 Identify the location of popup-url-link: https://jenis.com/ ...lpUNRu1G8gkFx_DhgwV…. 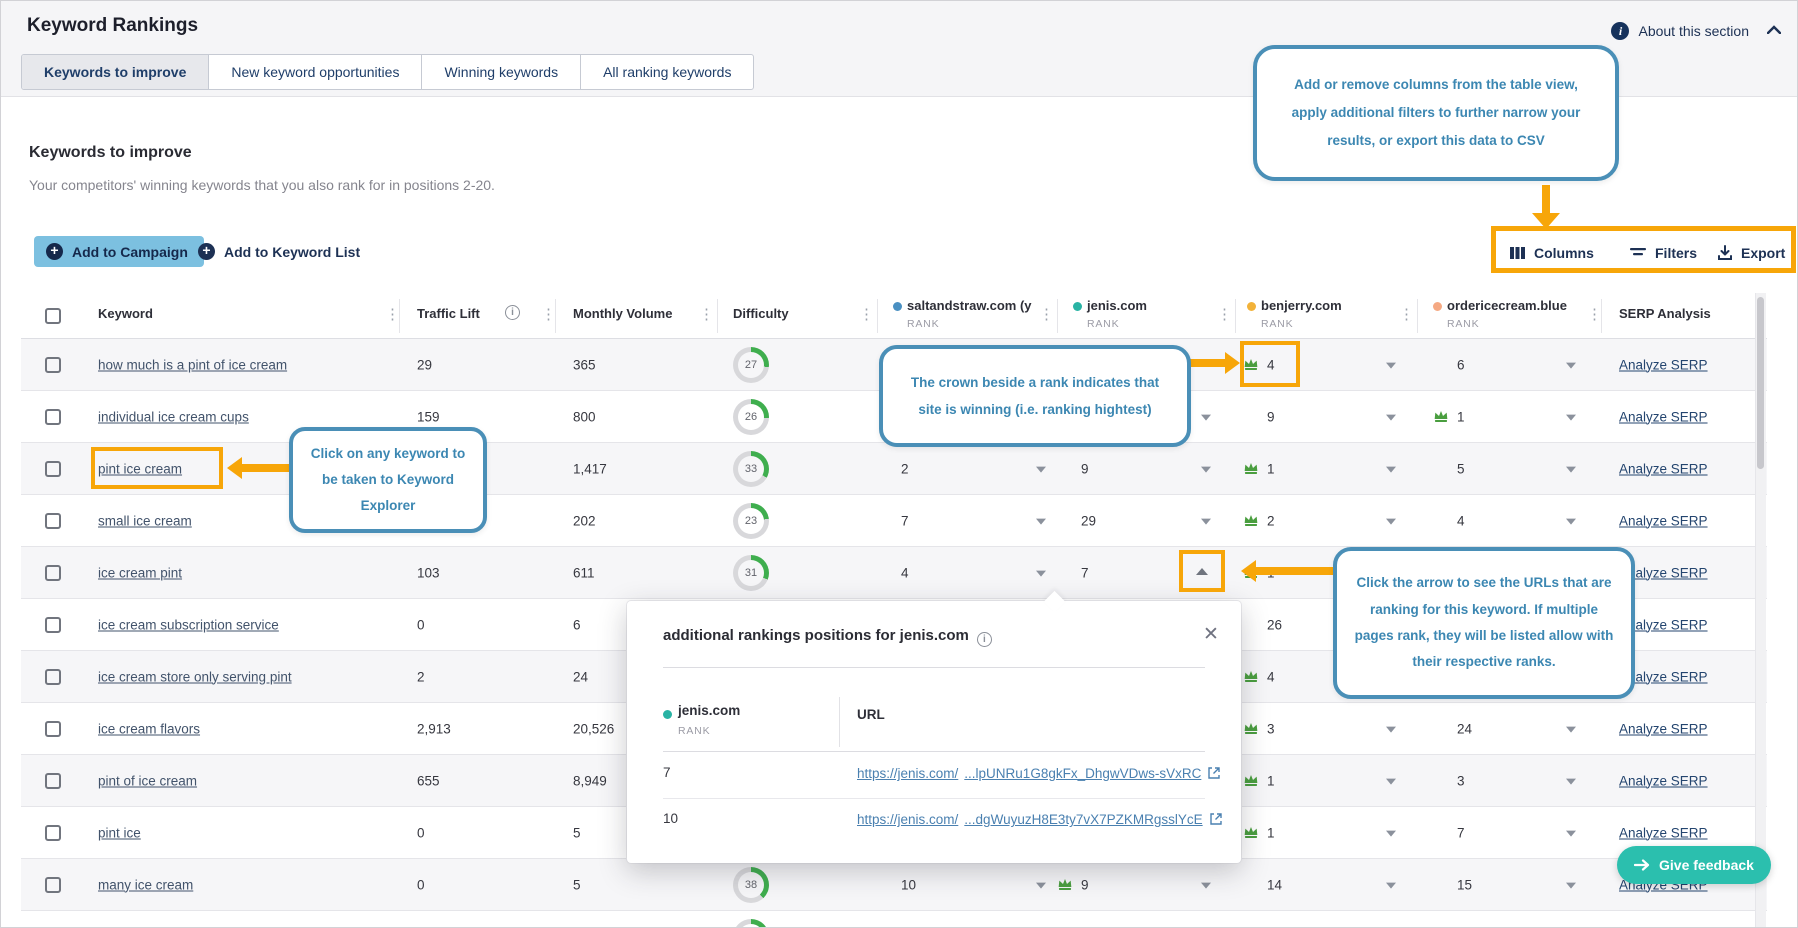
(1039, 774).